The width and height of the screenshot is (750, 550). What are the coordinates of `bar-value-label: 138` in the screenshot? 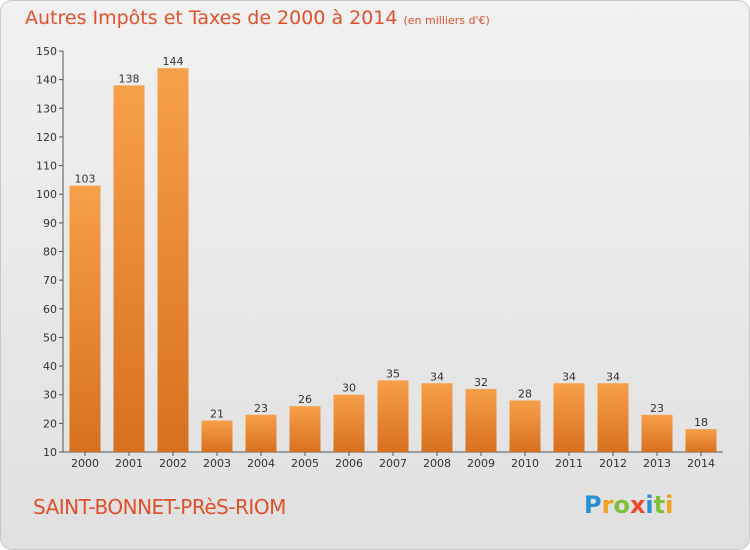 It's located at (129, 78).